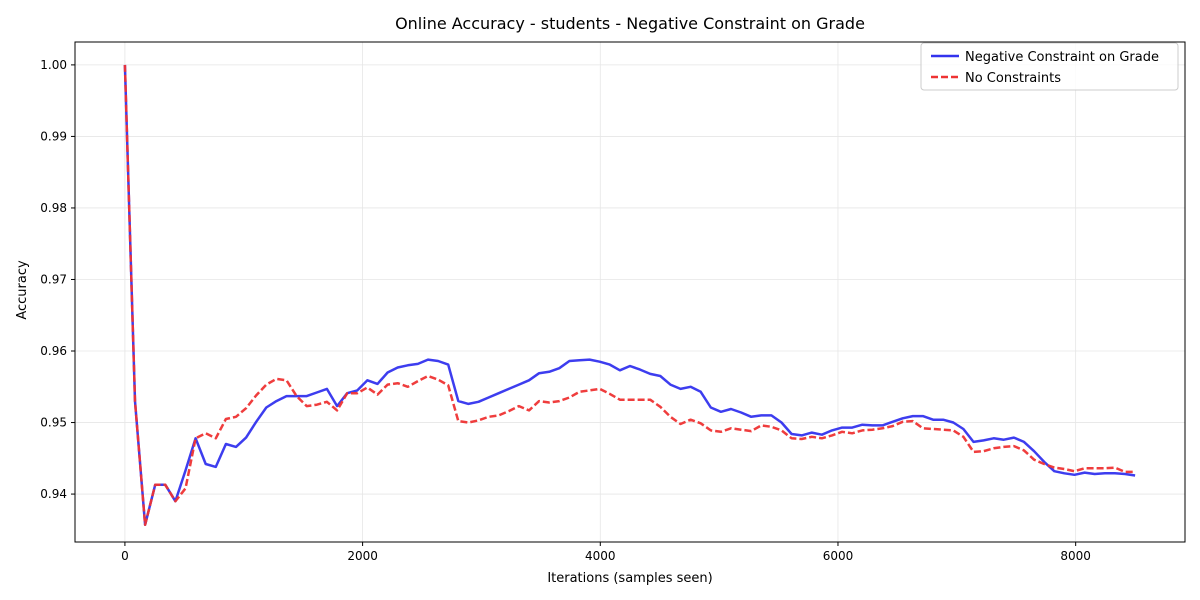  What do you see at coordinates (53, 65) in the screenshot?
I see `y-tick-label: 1.00` at bounding box center [53, 65].